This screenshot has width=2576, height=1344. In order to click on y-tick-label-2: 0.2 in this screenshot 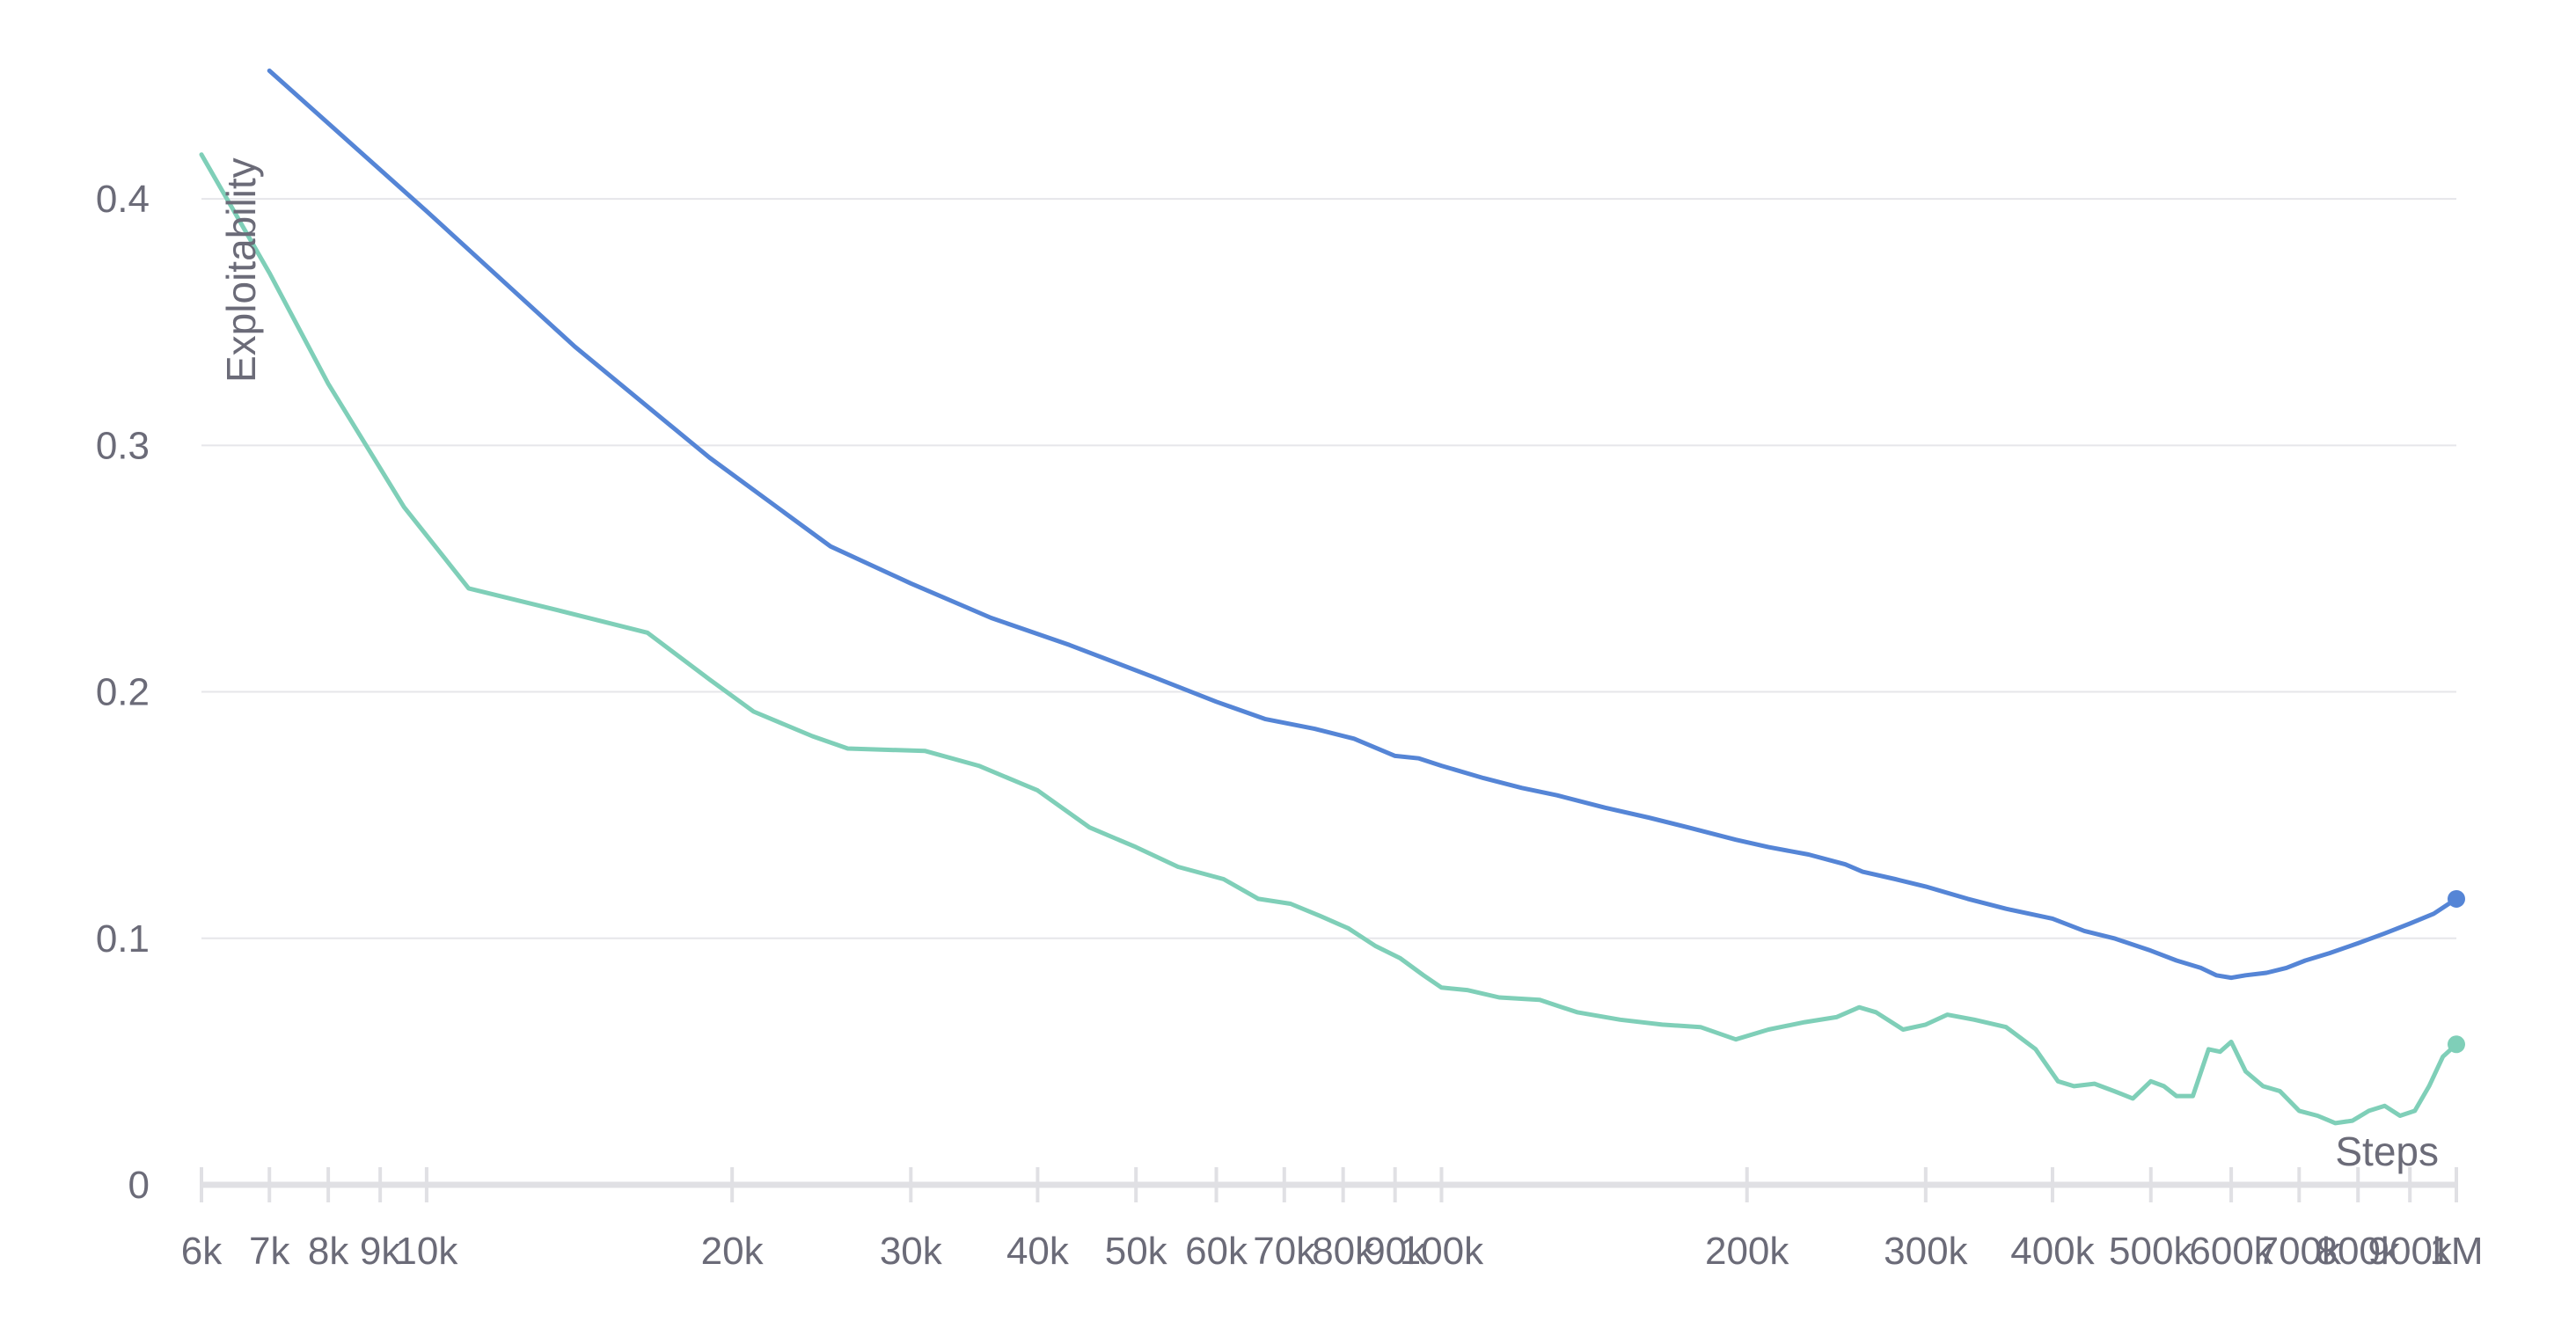, I will do `click(123, 692)`.